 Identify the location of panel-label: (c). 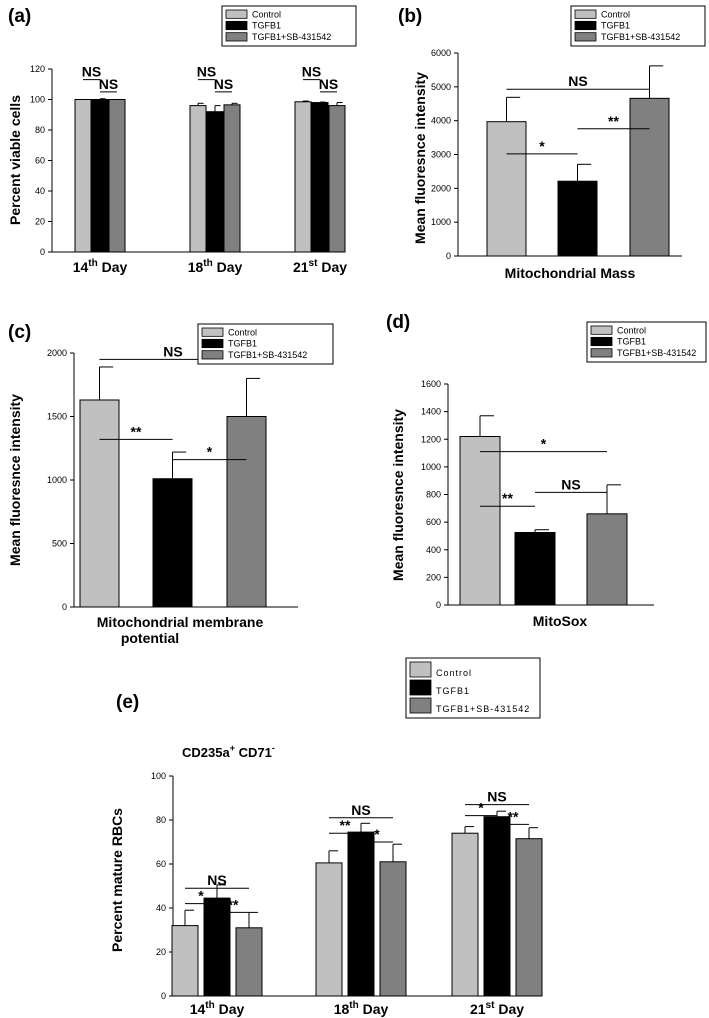
(19, 332).